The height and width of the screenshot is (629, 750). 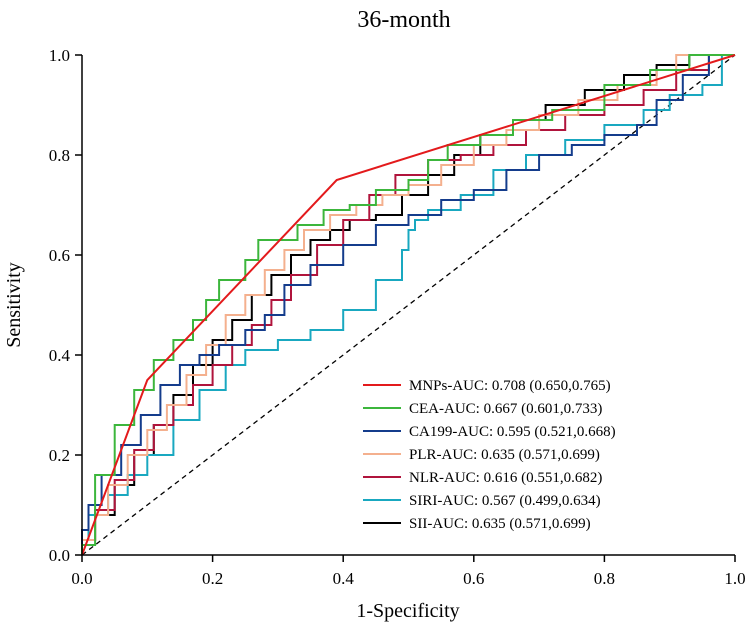 What do you see at coordinates (403, 20) in the screenshot?
I see `chart-title: 36-month` at bounding box center [403, 20].